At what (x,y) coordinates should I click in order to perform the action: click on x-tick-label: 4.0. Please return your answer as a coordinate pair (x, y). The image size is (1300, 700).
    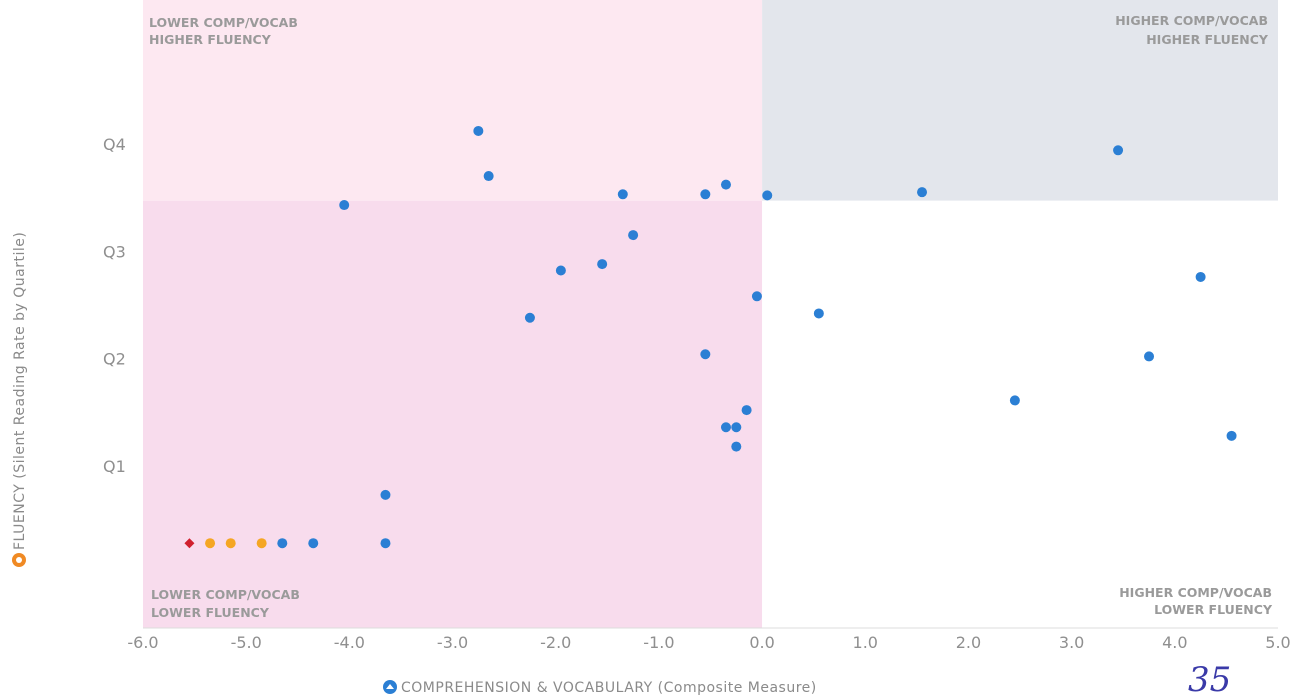
    Looking at the image, I should click on (1174, 642).